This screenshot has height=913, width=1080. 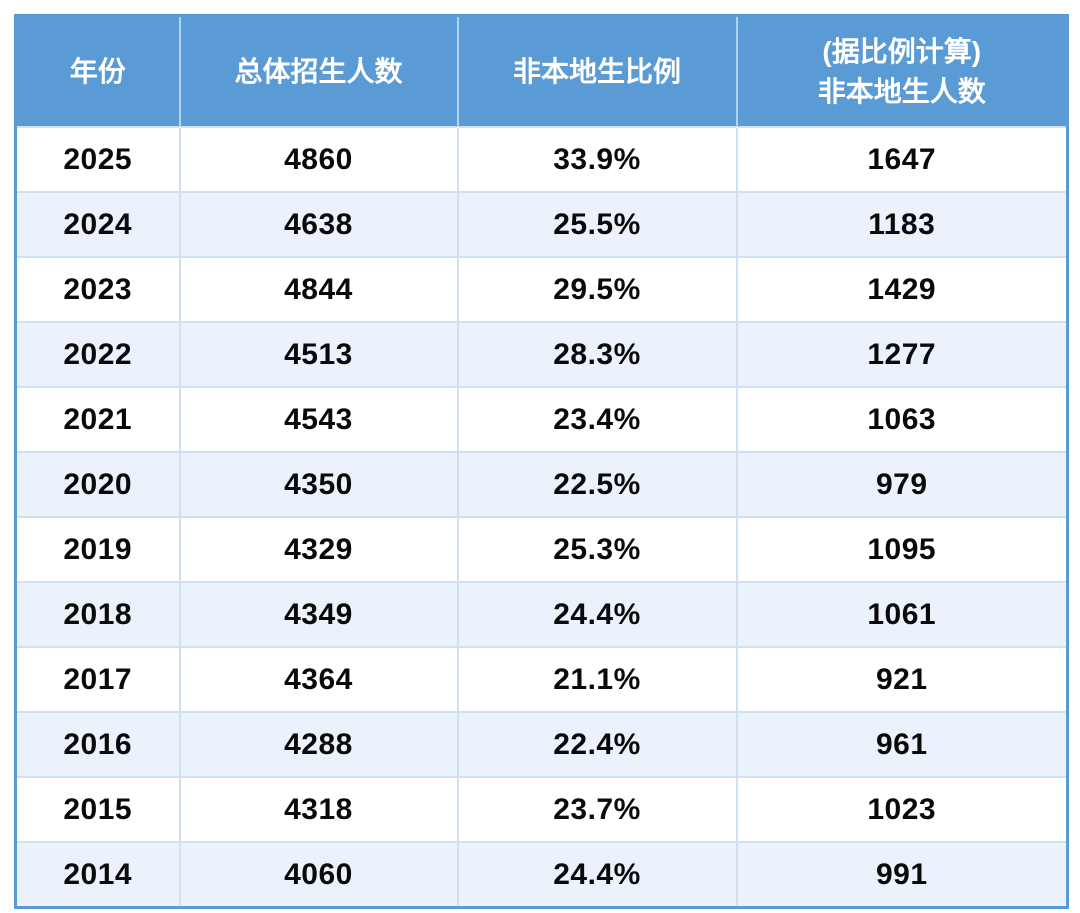 What do you see at coordinates (97, 419) in the screenshot?
I see `year-cell: 2021` at bounding box center [97, 419].